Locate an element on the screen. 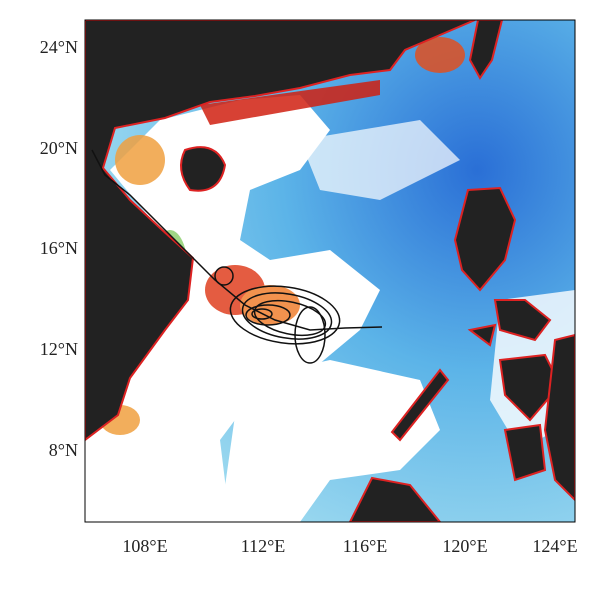 Image resolution: width=600 pixels, height=589 pixels. x-tick-label: 108°E is located at coordinates (144, 546).